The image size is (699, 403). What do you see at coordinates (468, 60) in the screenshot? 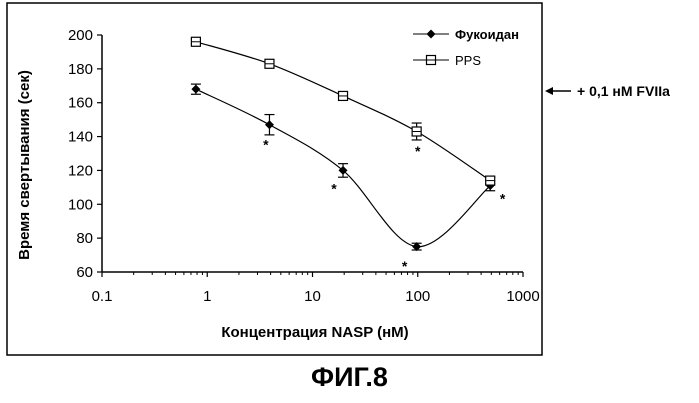
I see `legend-label-pps: PPS` at bounding box center [468, 60].